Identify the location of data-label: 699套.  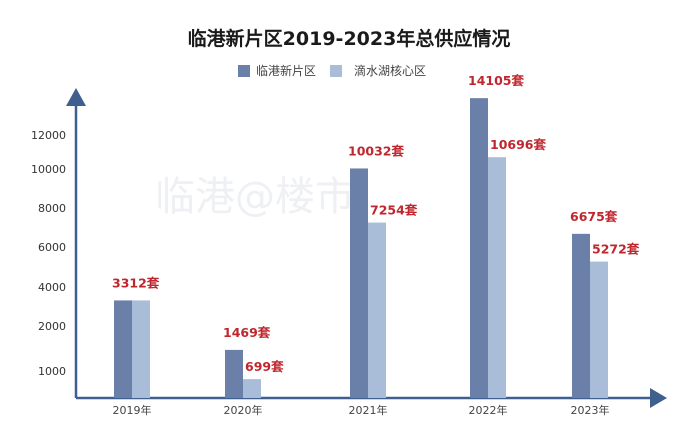
(264, 366).